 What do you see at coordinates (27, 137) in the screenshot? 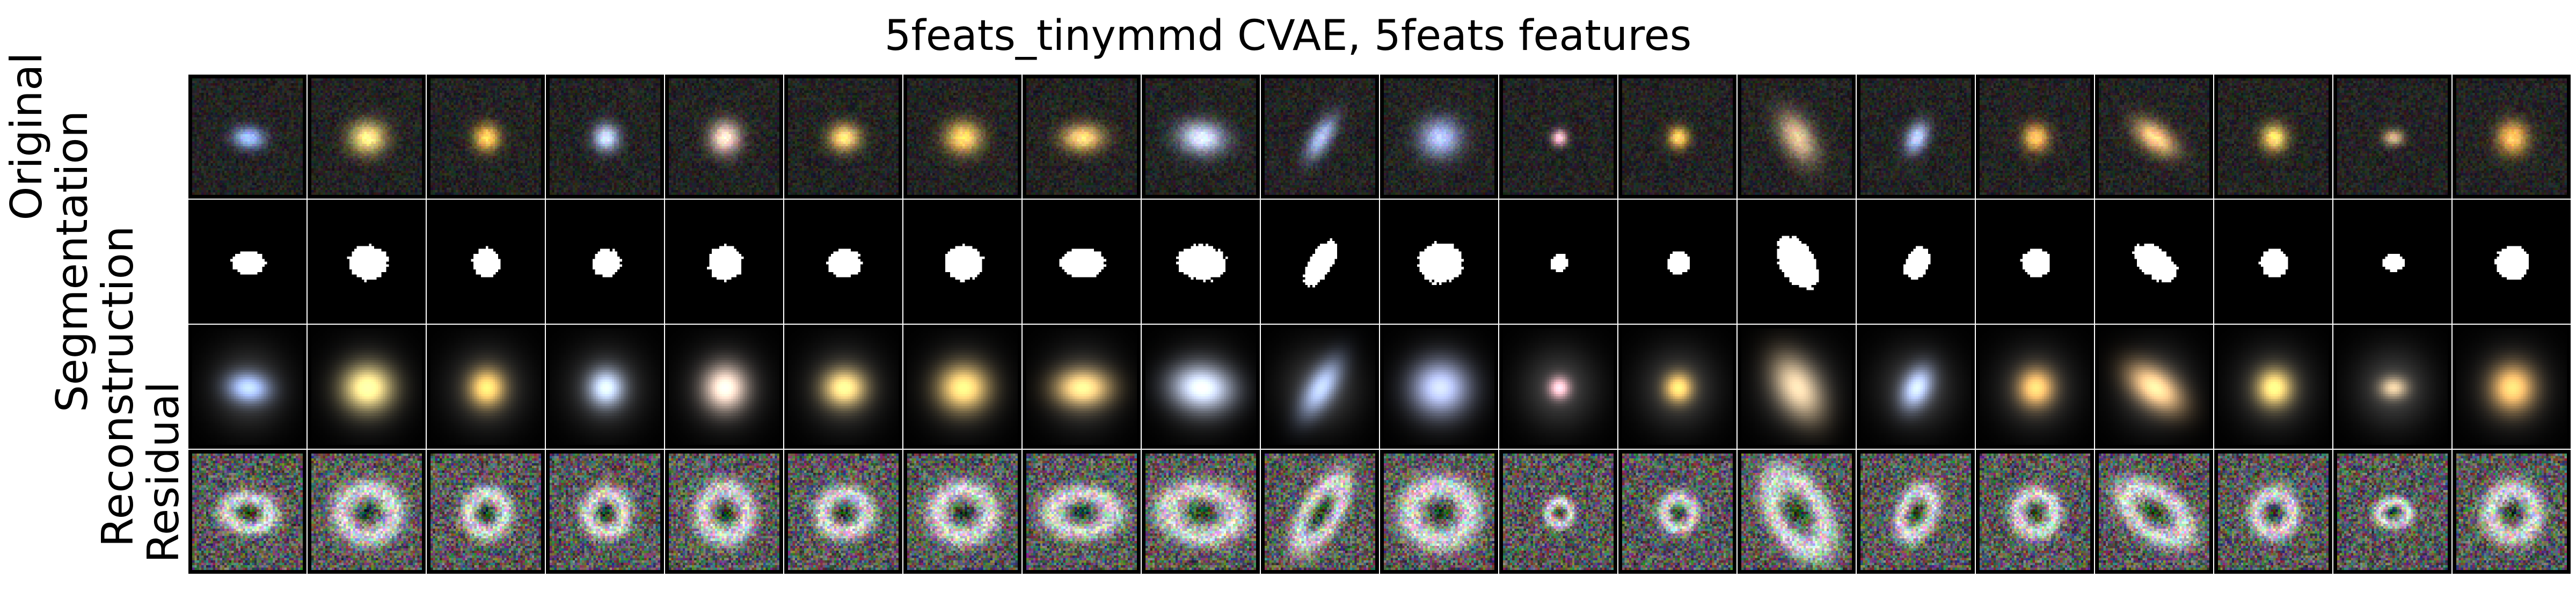
I see `row-label-original: Original` at bounding box center [27, 137].